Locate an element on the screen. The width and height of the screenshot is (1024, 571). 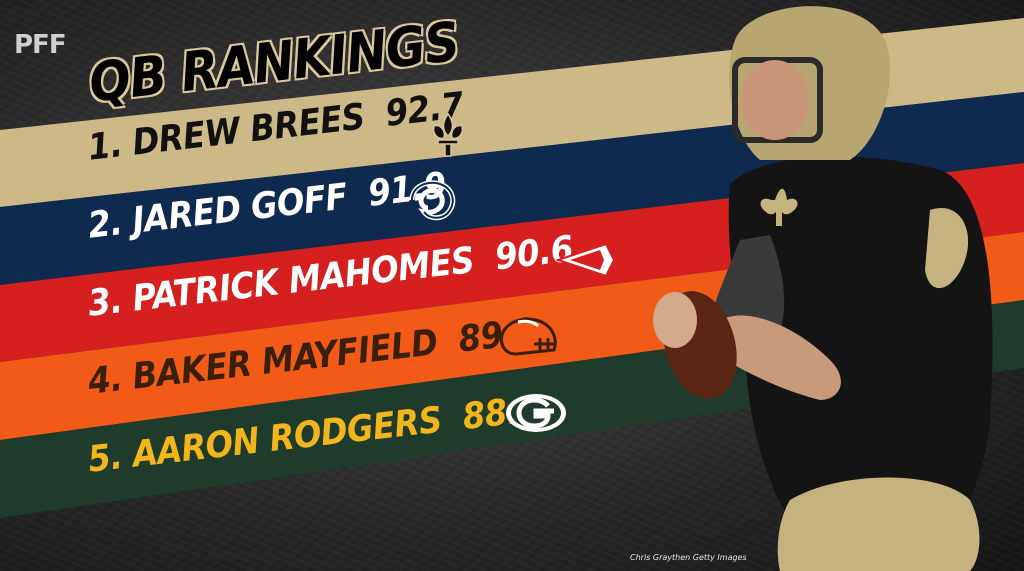
player-pants is located at coordinates (878, 524).